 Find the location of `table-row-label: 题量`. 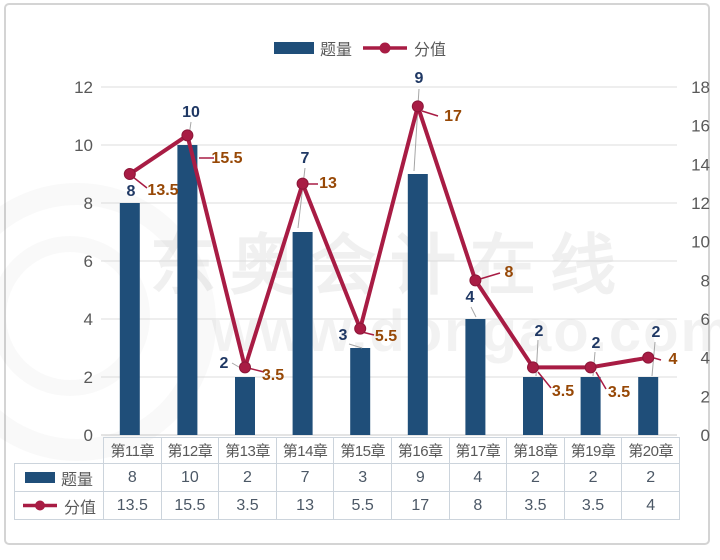

table-row-label: 题量 is located at coordinates (59, 477).